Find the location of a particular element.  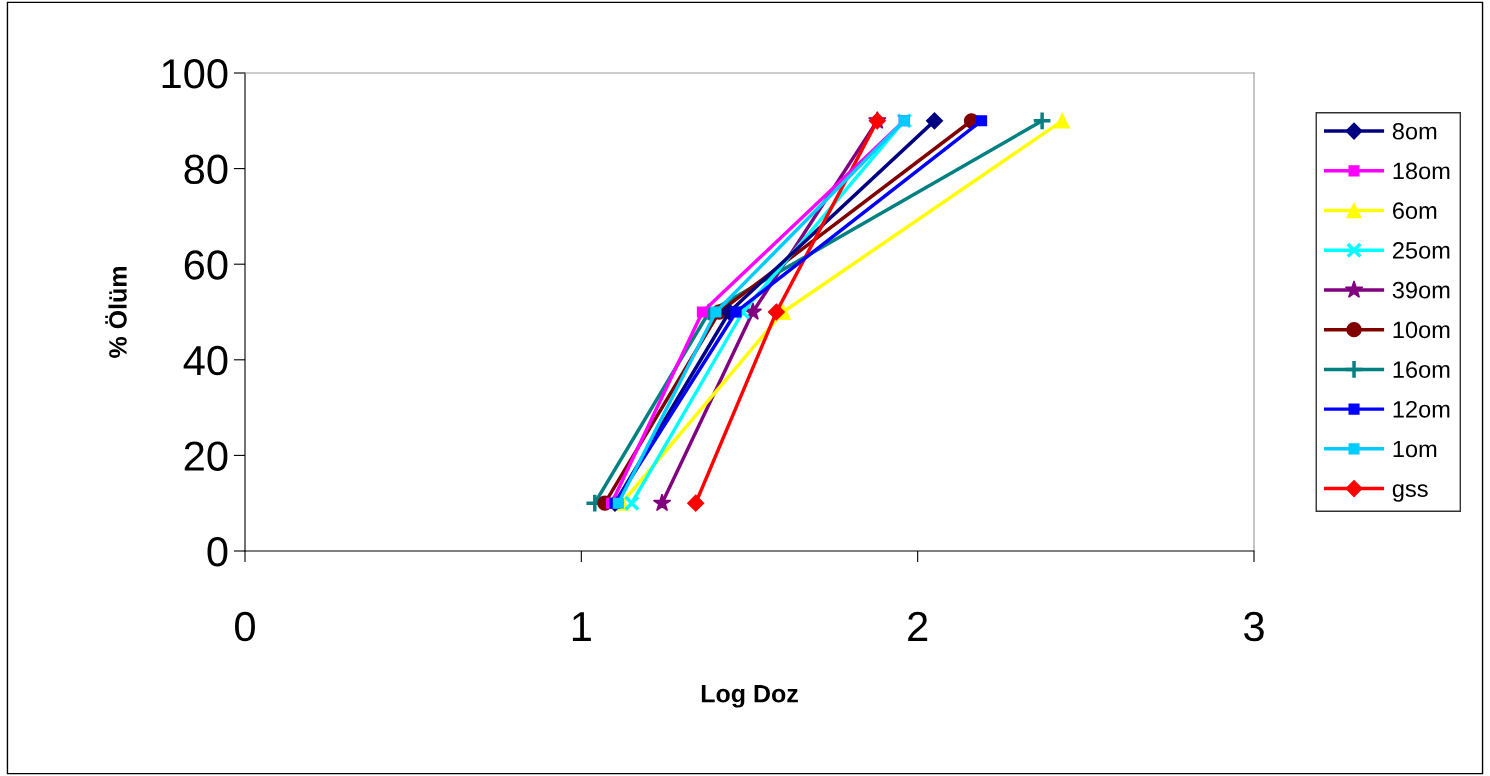

y-tick-label: 80 is located at coordinates (206, 169).